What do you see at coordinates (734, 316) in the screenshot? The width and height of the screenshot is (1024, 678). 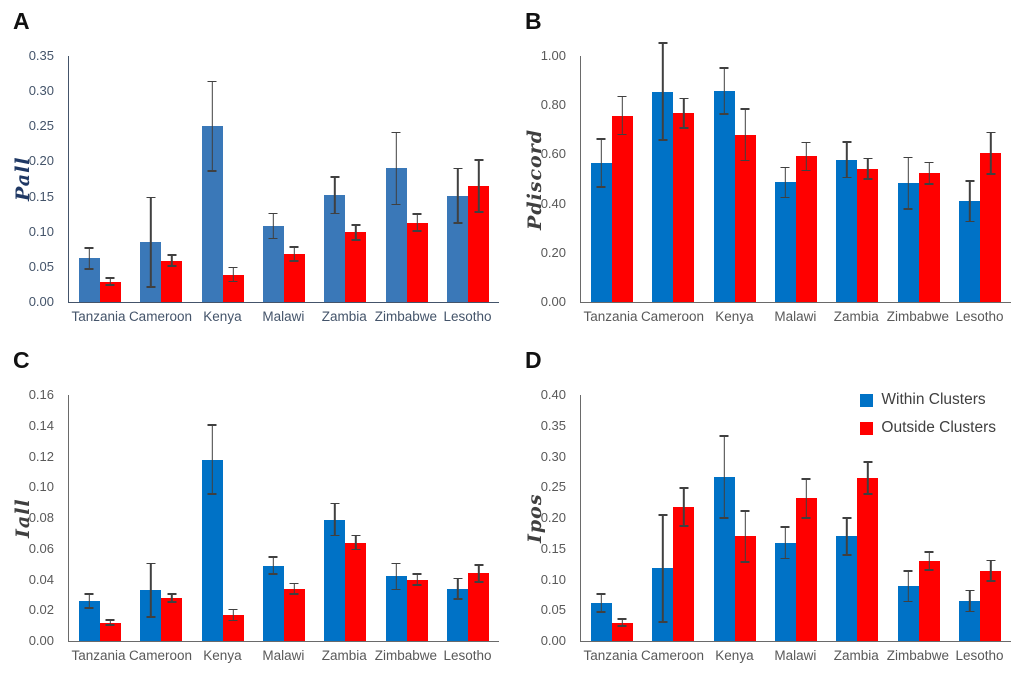 I see `x-category-label: Kenya` at bounding box center [734, 316].